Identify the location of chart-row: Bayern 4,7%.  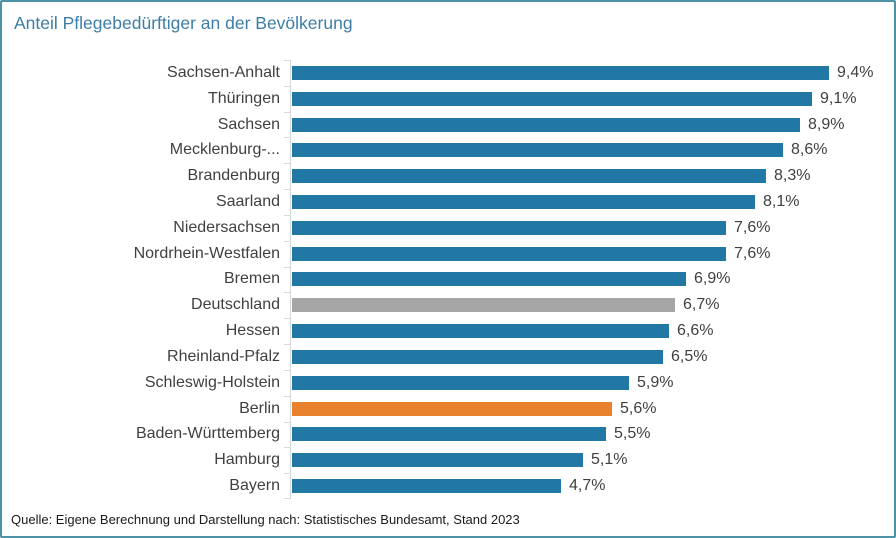
(448, 486).